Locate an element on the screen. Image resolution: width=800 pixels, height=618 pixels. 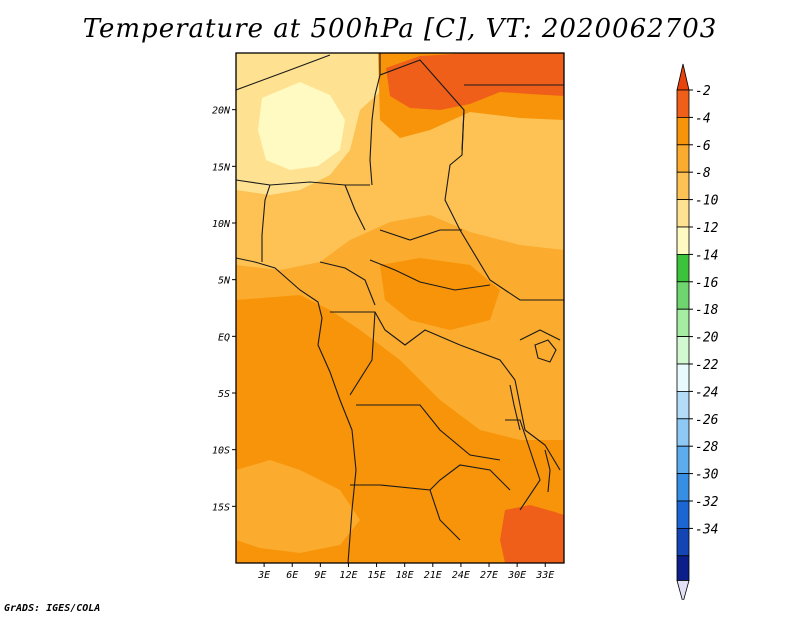
colorbar-label-1: -4 is located at coordinates (703, 118).